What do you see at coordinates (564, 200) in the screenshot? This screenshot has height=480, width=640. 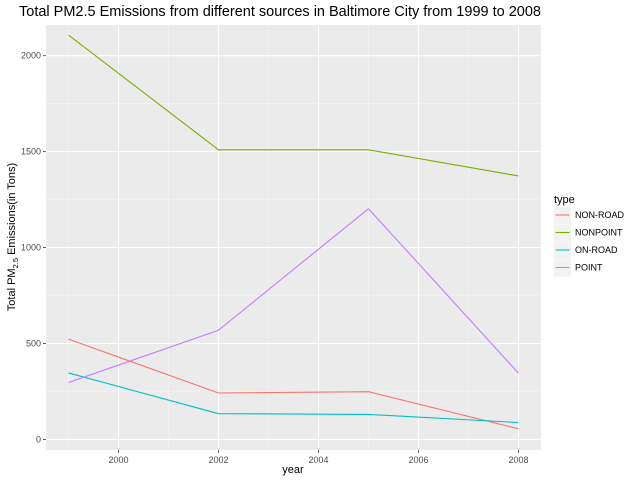 I see `legend-title: type` at bounding box center [564, 200].